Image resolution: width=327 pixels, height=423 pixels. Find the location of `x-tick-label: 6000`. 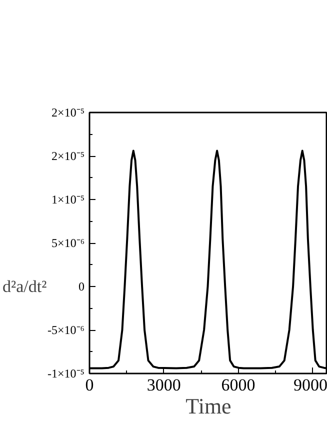

x-tick-label: 6000 is located at coordinates (238, 385).